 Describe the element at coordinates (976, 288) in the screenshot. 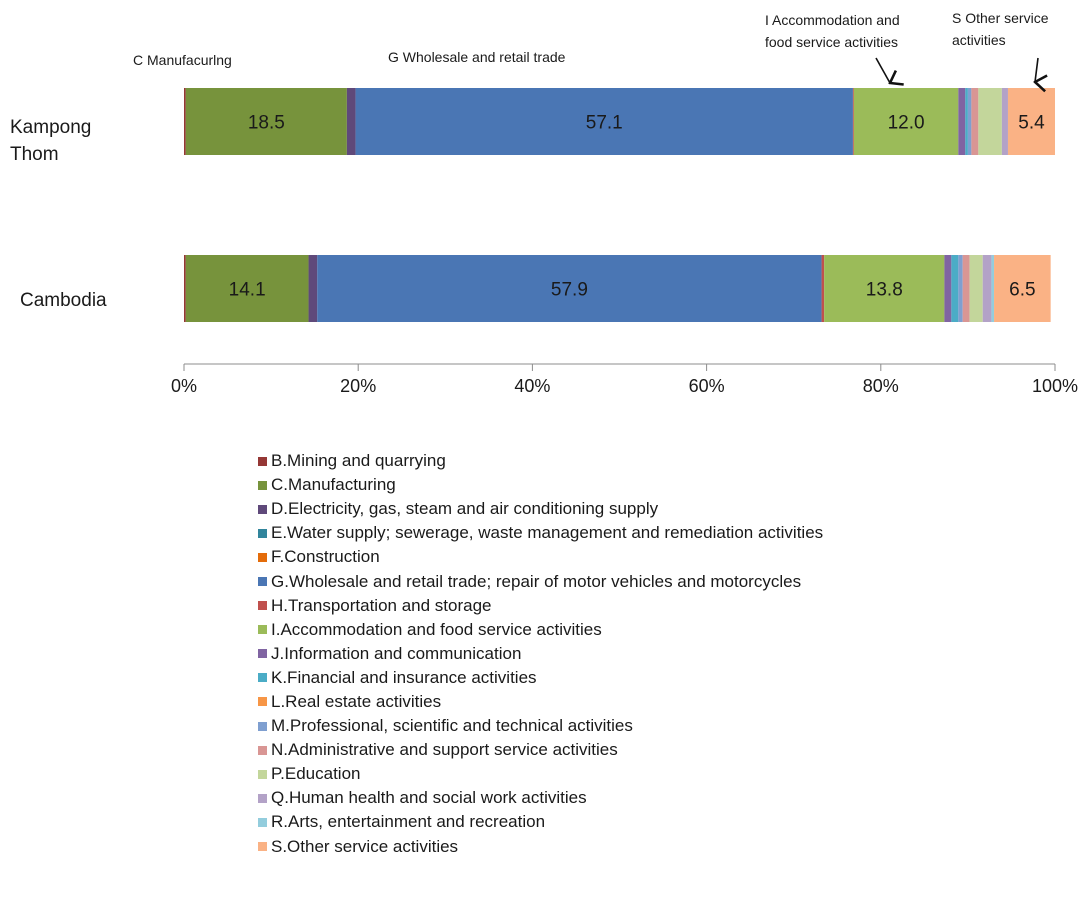

I see `bar-cambodia-p` at that location.